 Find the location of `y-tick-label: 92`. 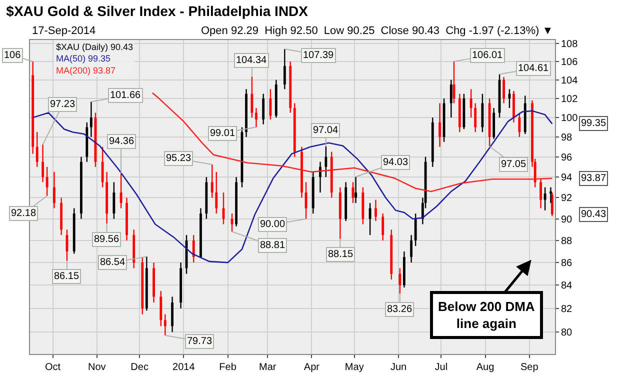

y-tick-label: 92 is located at coordinates (567, 198).